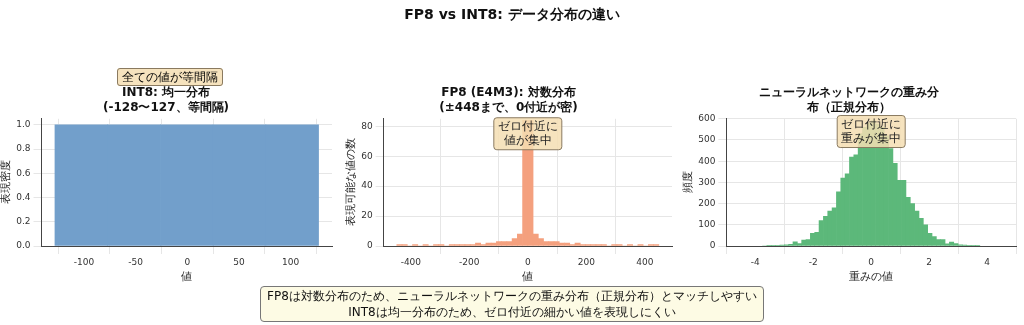  I want to click on y-tick-label: 600, so click(707, 118).